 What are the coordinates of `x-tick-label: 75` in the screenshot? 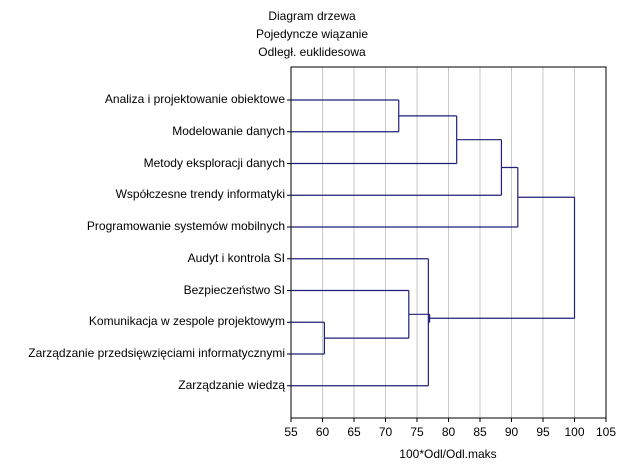 It's located at (417, 432).